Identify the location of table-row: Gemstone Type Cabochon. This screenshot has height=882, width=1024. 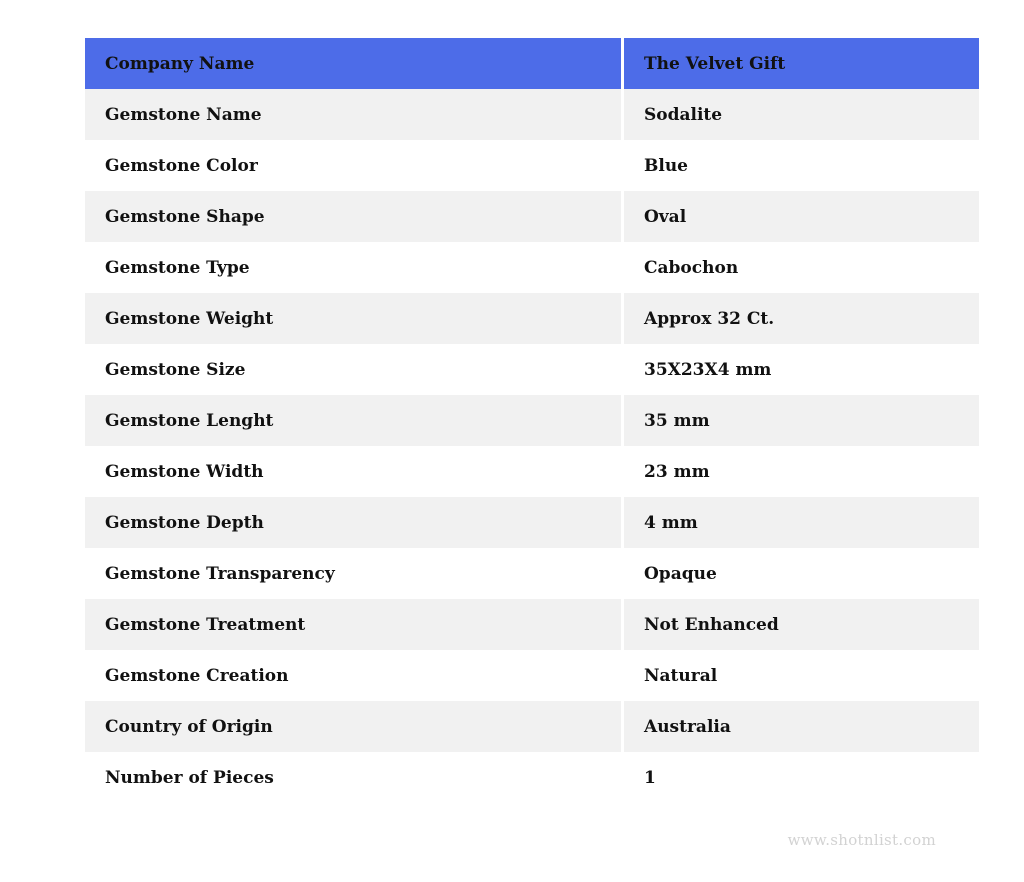
(532, 267).